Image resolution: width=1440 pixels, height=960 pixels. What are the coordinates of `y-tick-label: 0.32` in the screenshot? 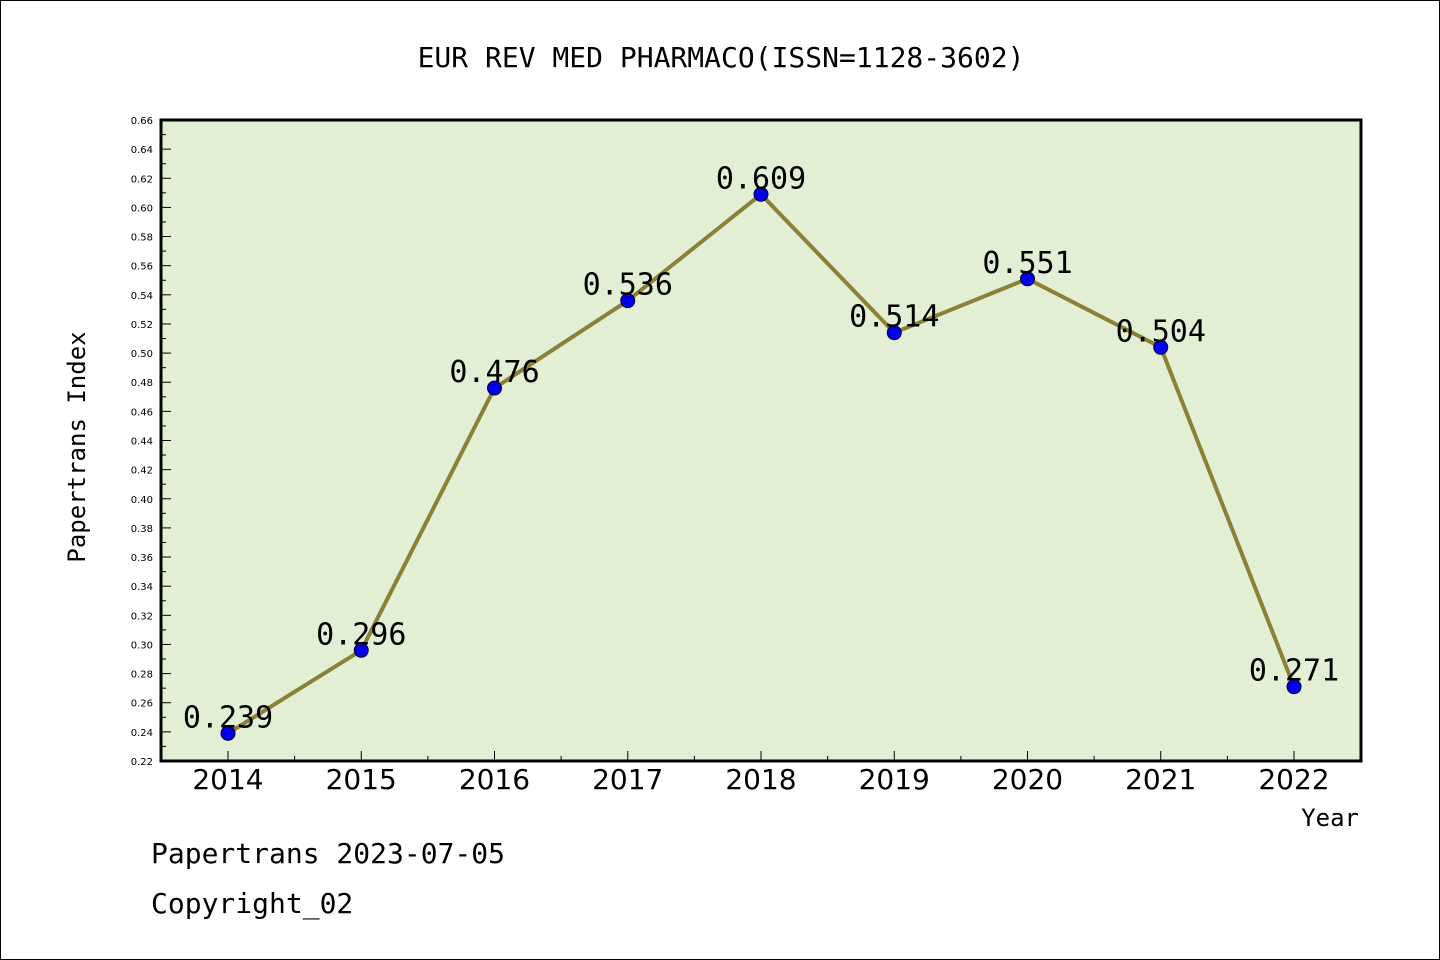 It's located at (142, 616).